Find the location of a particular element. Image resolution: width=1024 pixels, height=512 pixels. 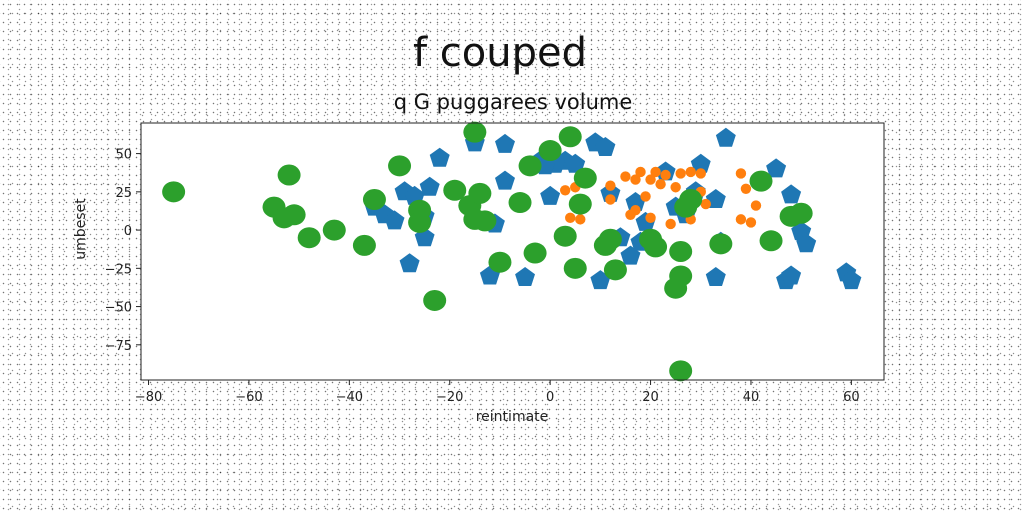

y-tick-label: −75 is located at coordinates (118, 346).